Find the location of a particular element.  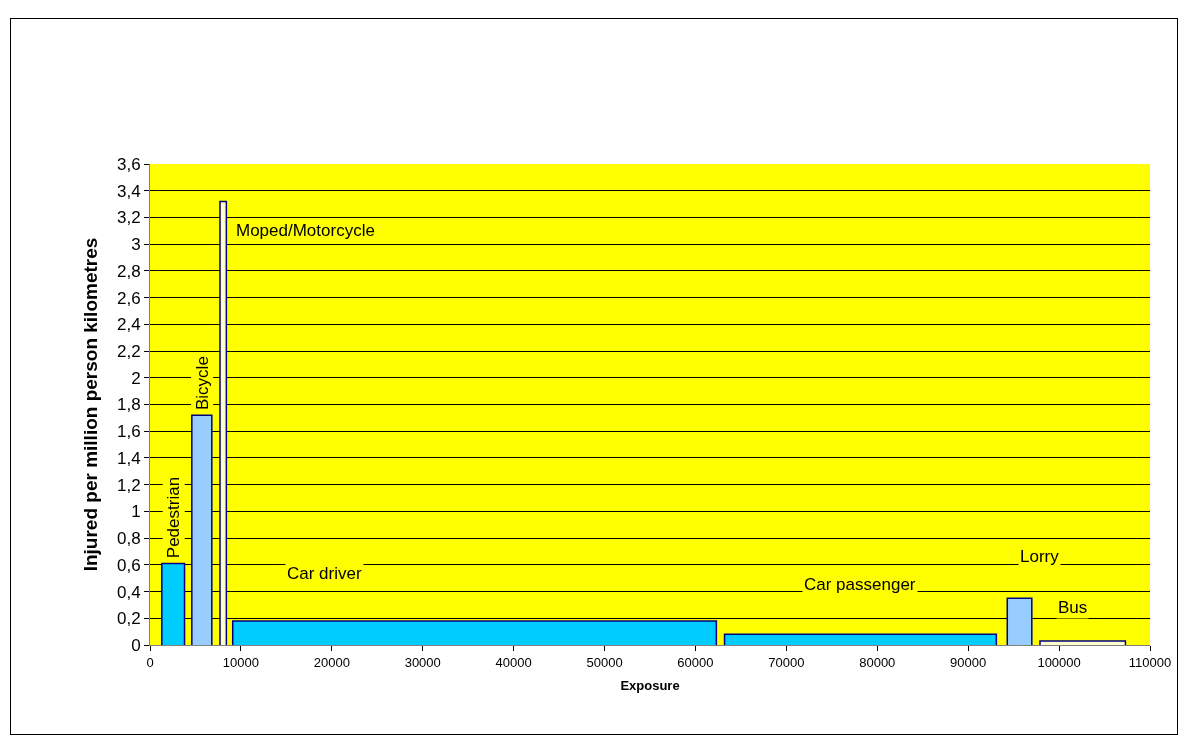

y-tick-label: 0,6 is located at coordinates (128, 565).